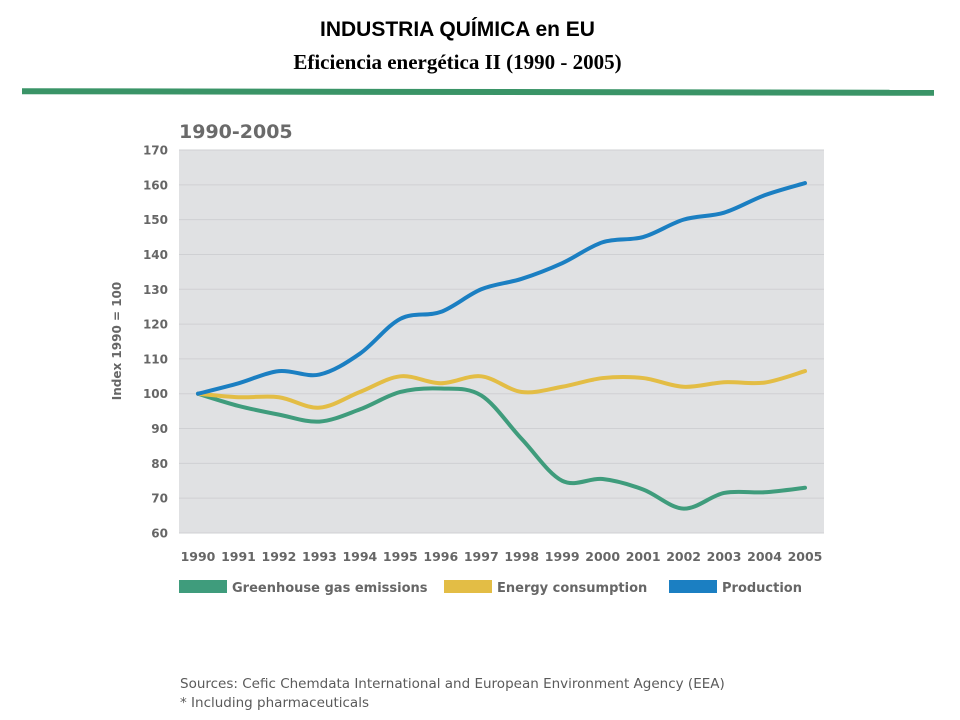  I want to click on y-tick-label: 110, so click(155, 359).